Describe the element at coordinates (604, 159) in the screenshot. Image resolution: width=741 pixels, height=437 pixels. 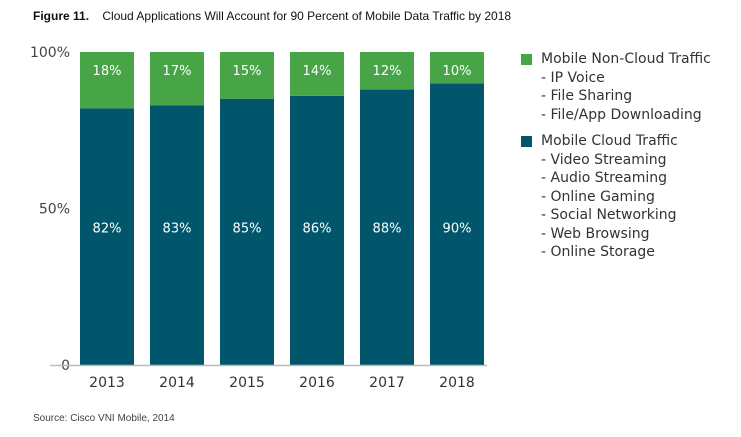
I see `legend-subitem: - Video Streaming` at that location.